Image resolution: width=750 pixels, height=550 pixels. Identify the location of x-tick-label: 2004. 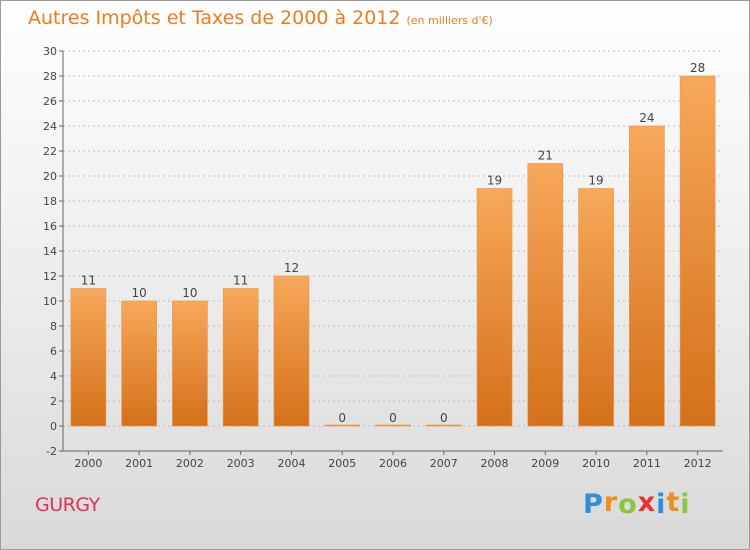
(291, 463).